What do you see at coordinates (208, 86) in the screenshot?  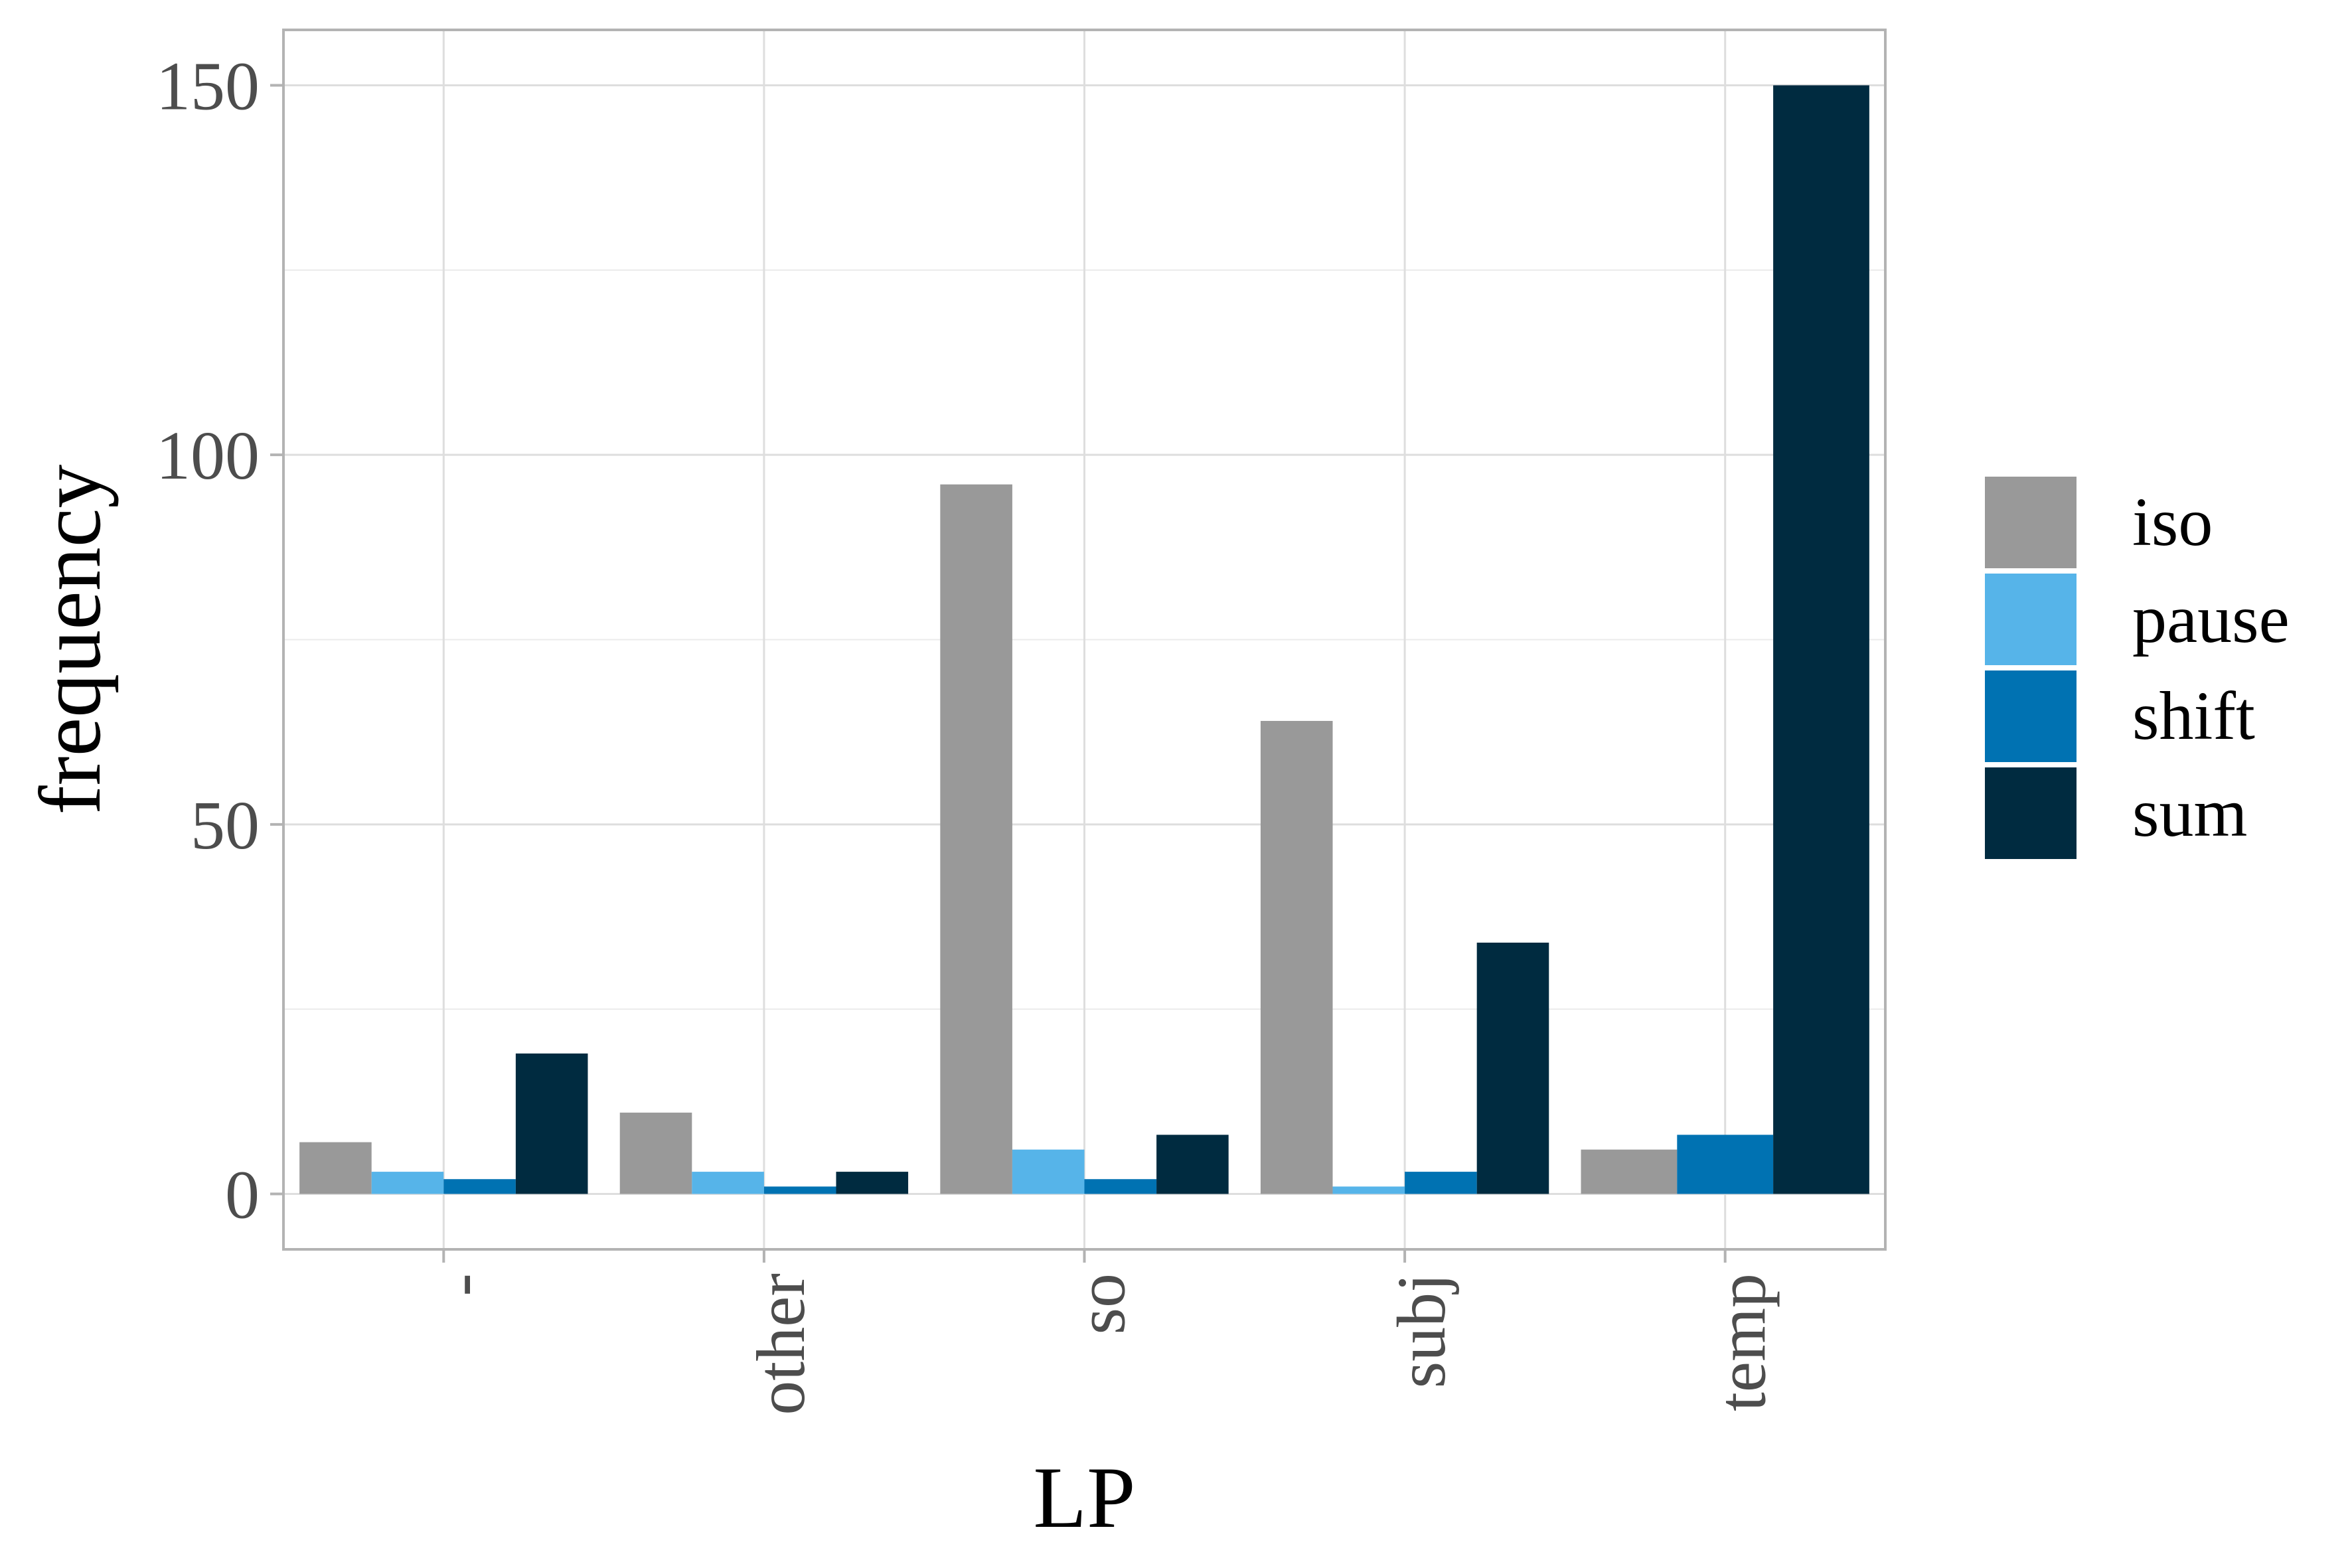 I see `y-tick-label-3: 150` at bounding box center [208, 86].